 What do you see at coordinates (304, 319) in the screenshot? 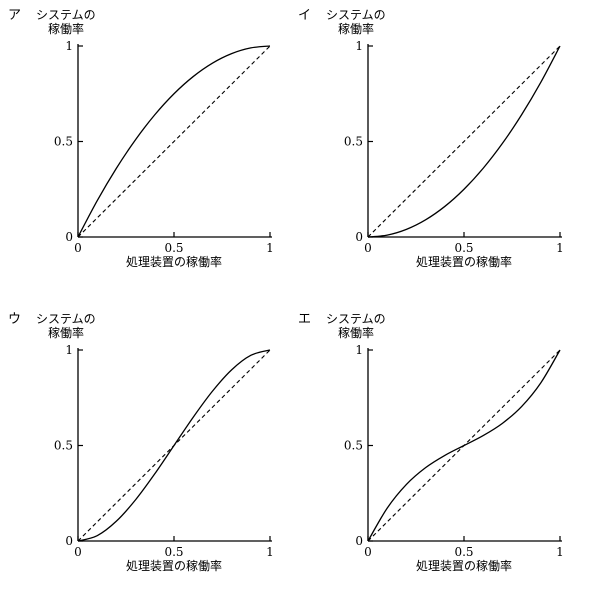
I see `panel-label: エ` at bounding box center [304, 319].